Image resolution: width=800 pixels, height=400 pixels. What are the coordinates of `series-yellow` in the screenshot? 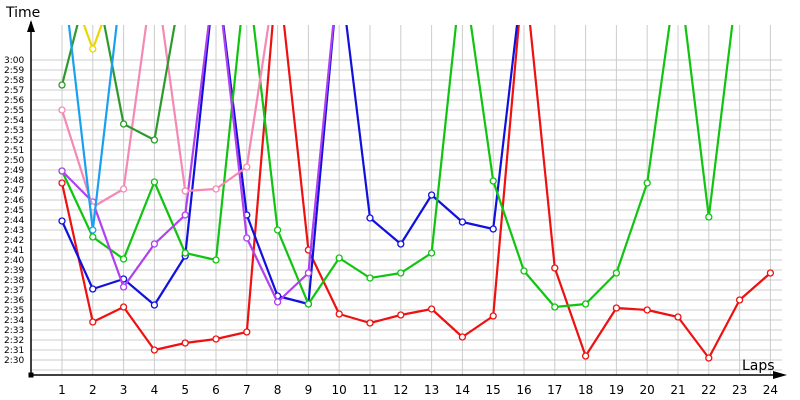 It's located at (92, 39).